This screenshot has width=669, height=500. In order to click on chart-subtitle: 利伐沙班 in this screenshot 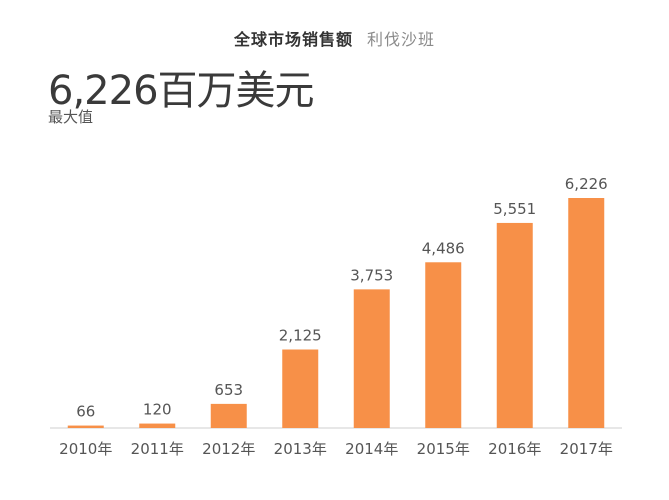, I will do `click(401, 39)`.